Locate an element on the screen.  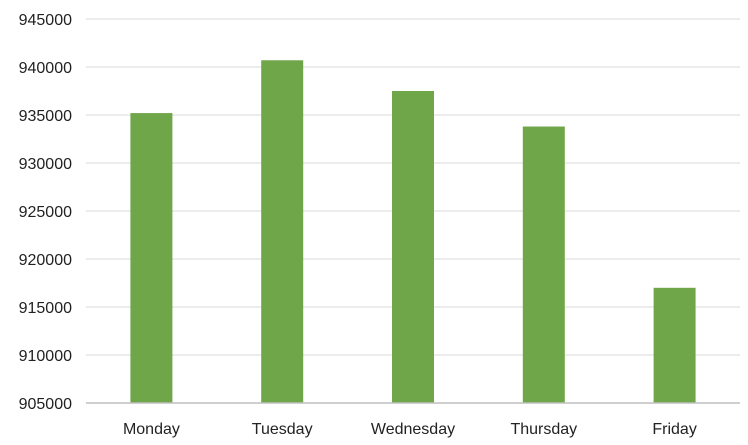
y-tick-label: 905000 is located at coordinates (45, 404).